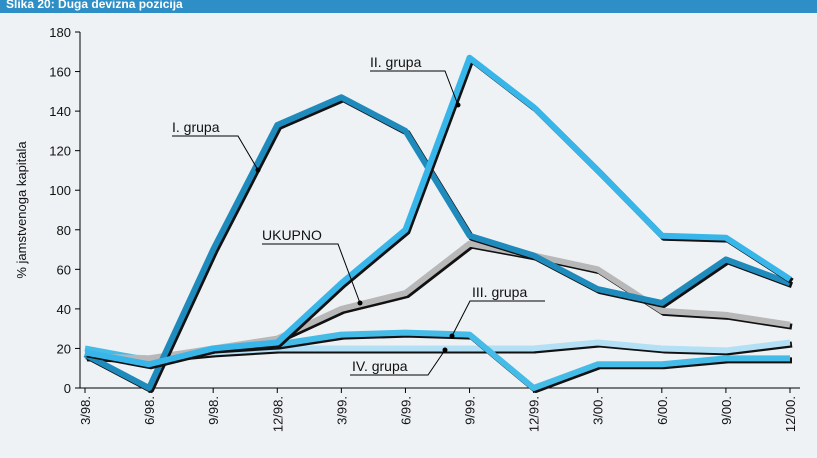 Image resolution: width=817 pixels, height=458 pixels. What do you see at coordinates (196, 127) in the screenshot?
I see `series-label: I. grupa` at bounding box center [196, 127].